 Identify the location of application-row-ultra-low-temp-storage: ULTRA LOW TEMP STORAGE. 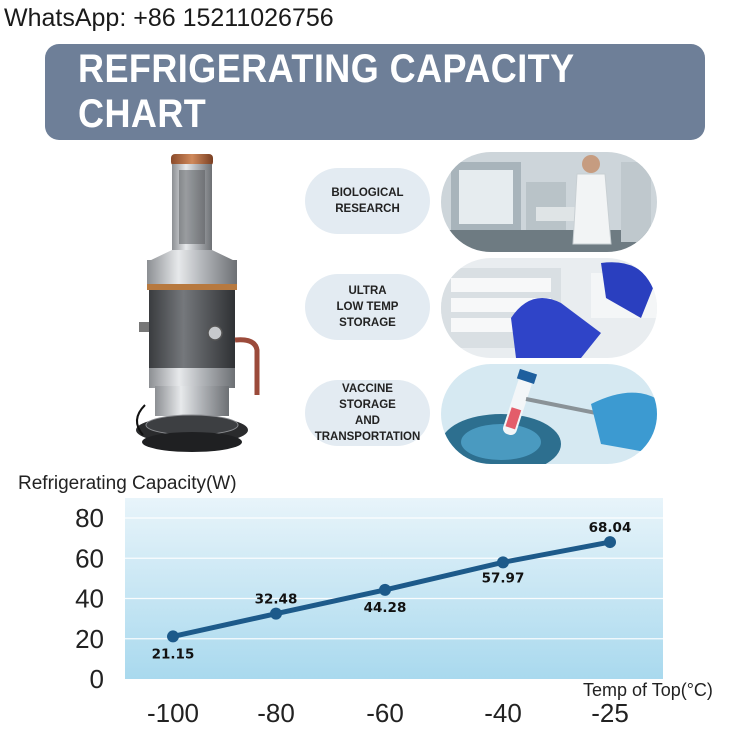
(481, 308).